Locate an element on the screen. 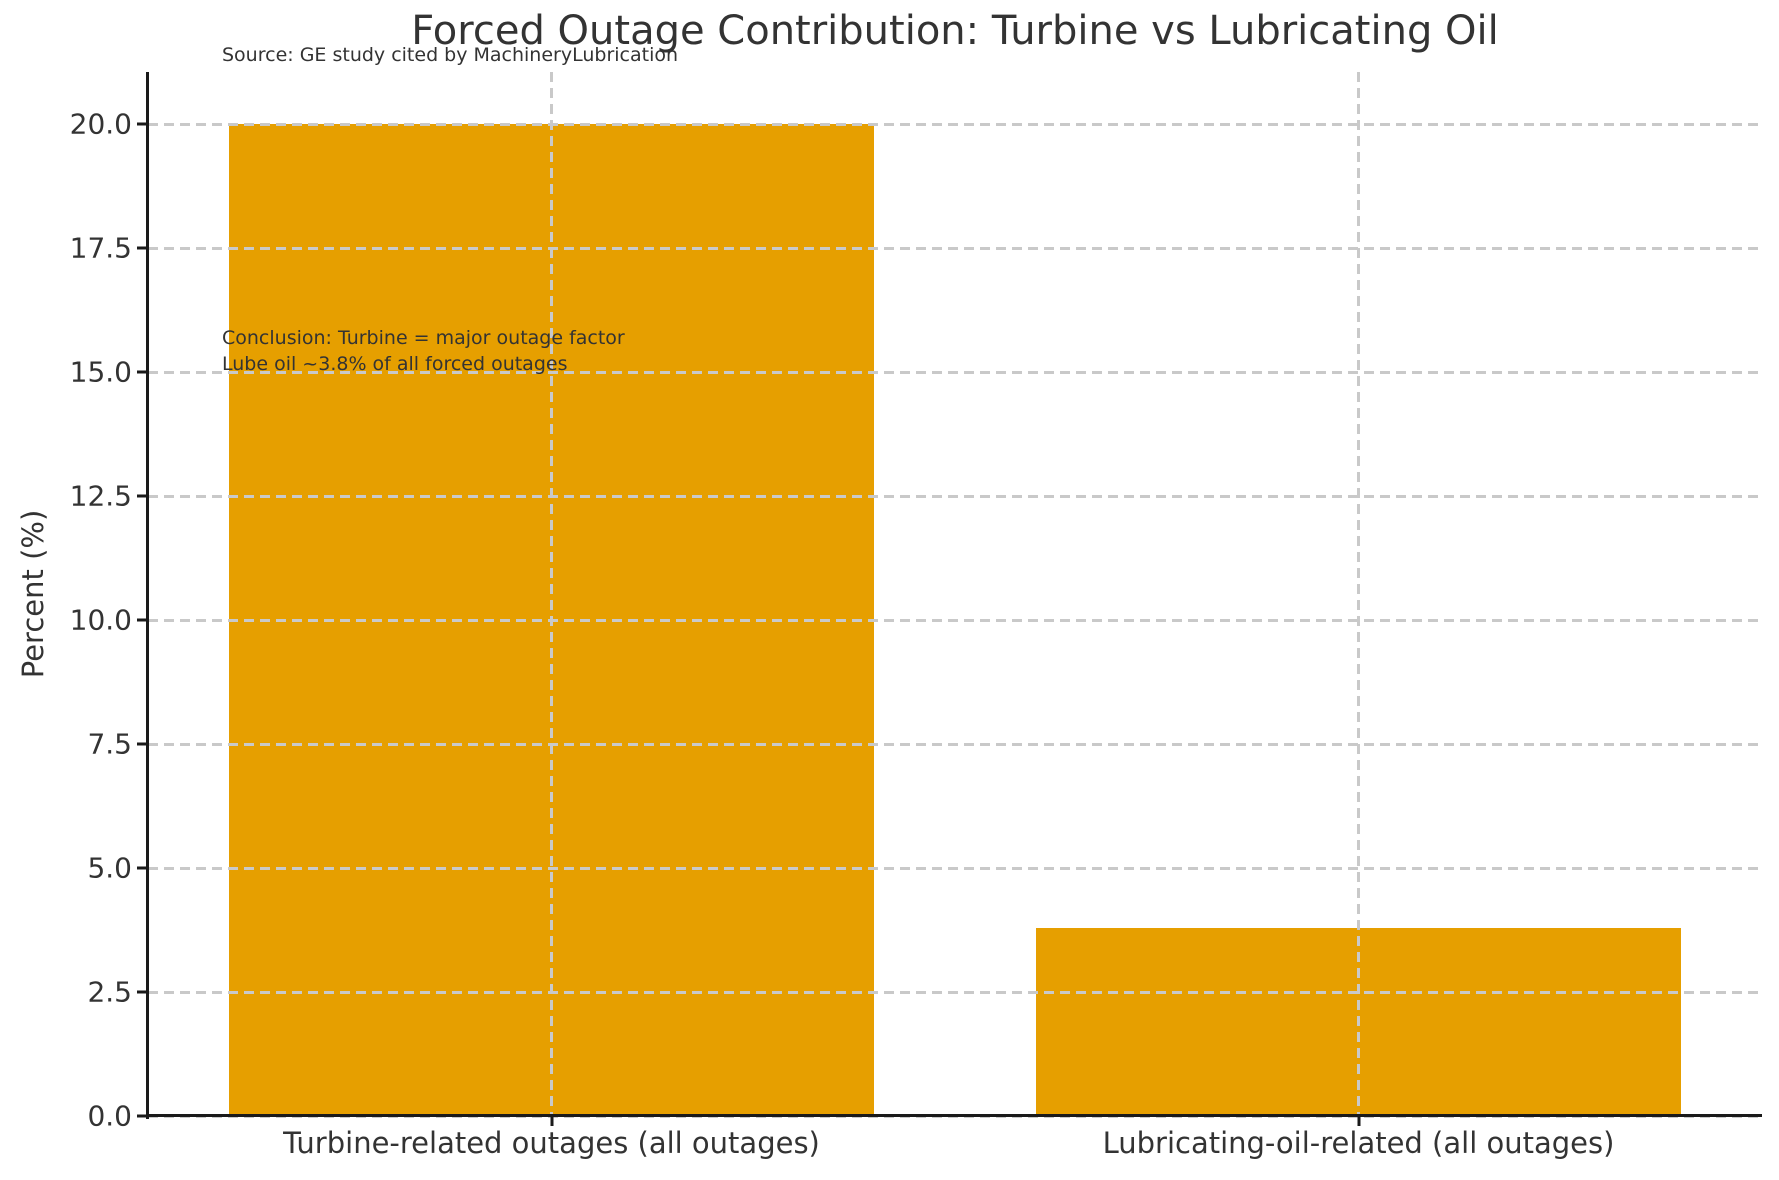 The height and width of the screenshot is (1180, 1779). x-tick-label: Lubricating-oil-related (all outages) is located at coordinates (1358, 1143).